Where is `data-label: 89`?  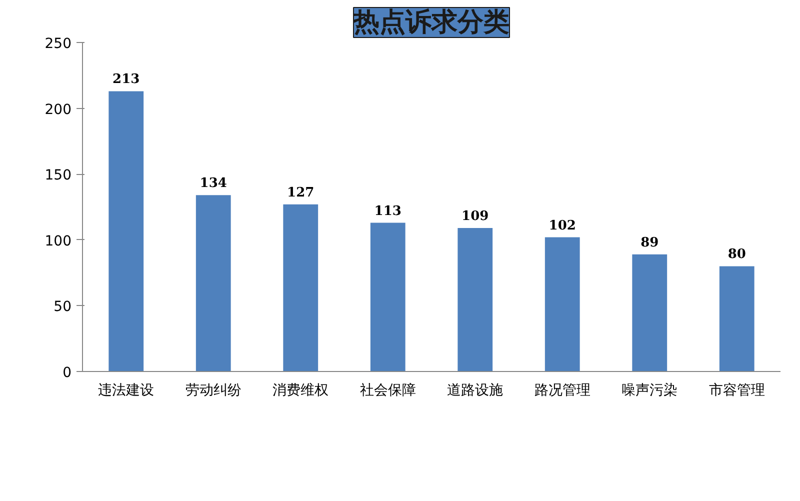
data-label: 89 is located at coordinates (649, 242).